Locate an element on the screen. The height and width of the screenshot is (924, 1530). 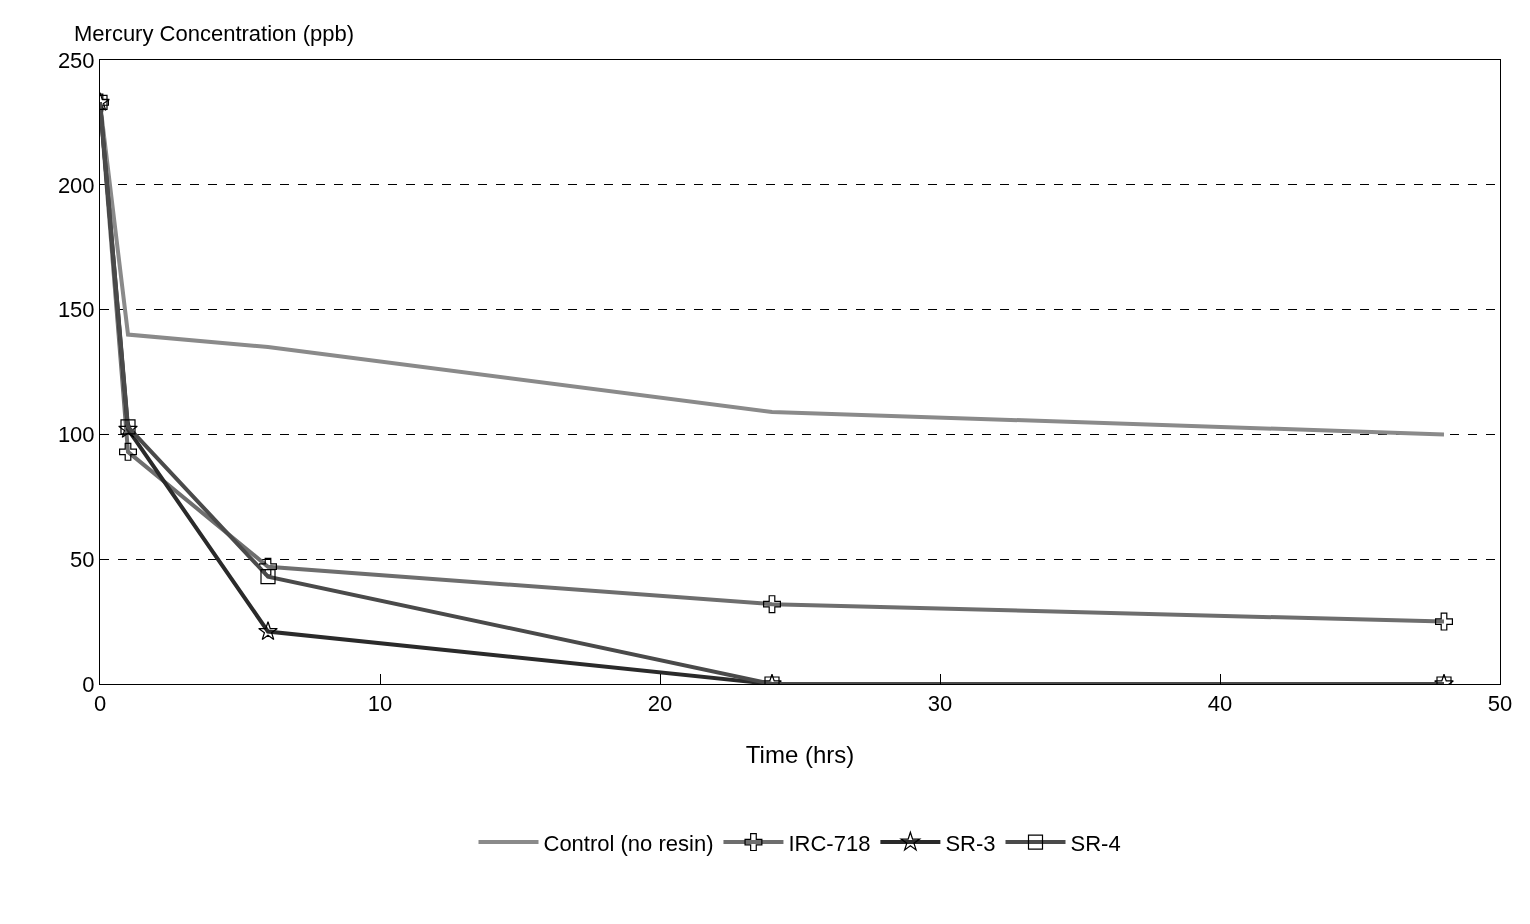
y-tick-label: 150 is located at coordinates (76, 310).